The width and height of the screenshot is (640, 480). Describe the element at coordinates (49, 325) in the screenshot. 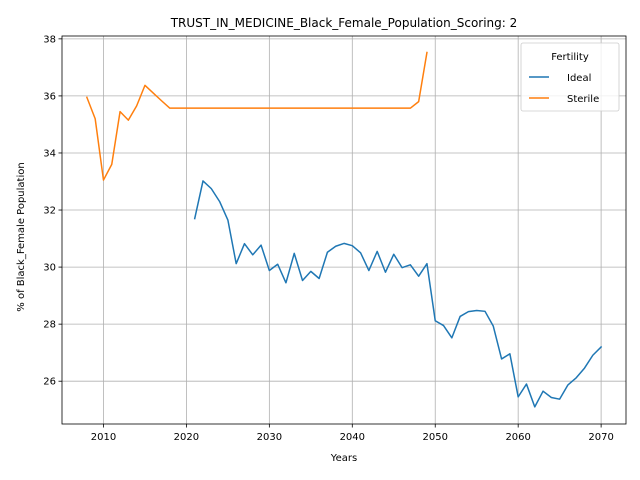

I see `y-tick-label: 28` at that location.